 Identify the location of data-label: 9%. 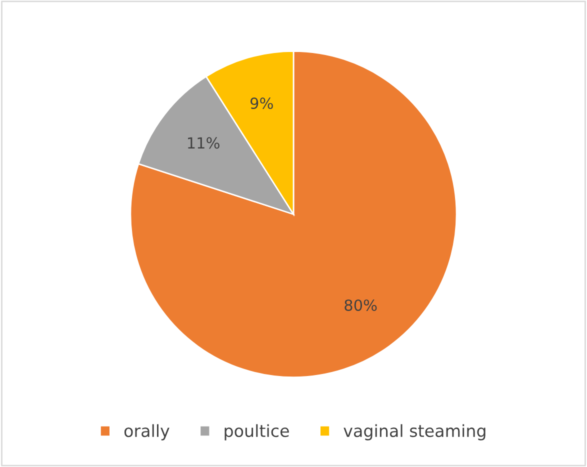
(261, 103).